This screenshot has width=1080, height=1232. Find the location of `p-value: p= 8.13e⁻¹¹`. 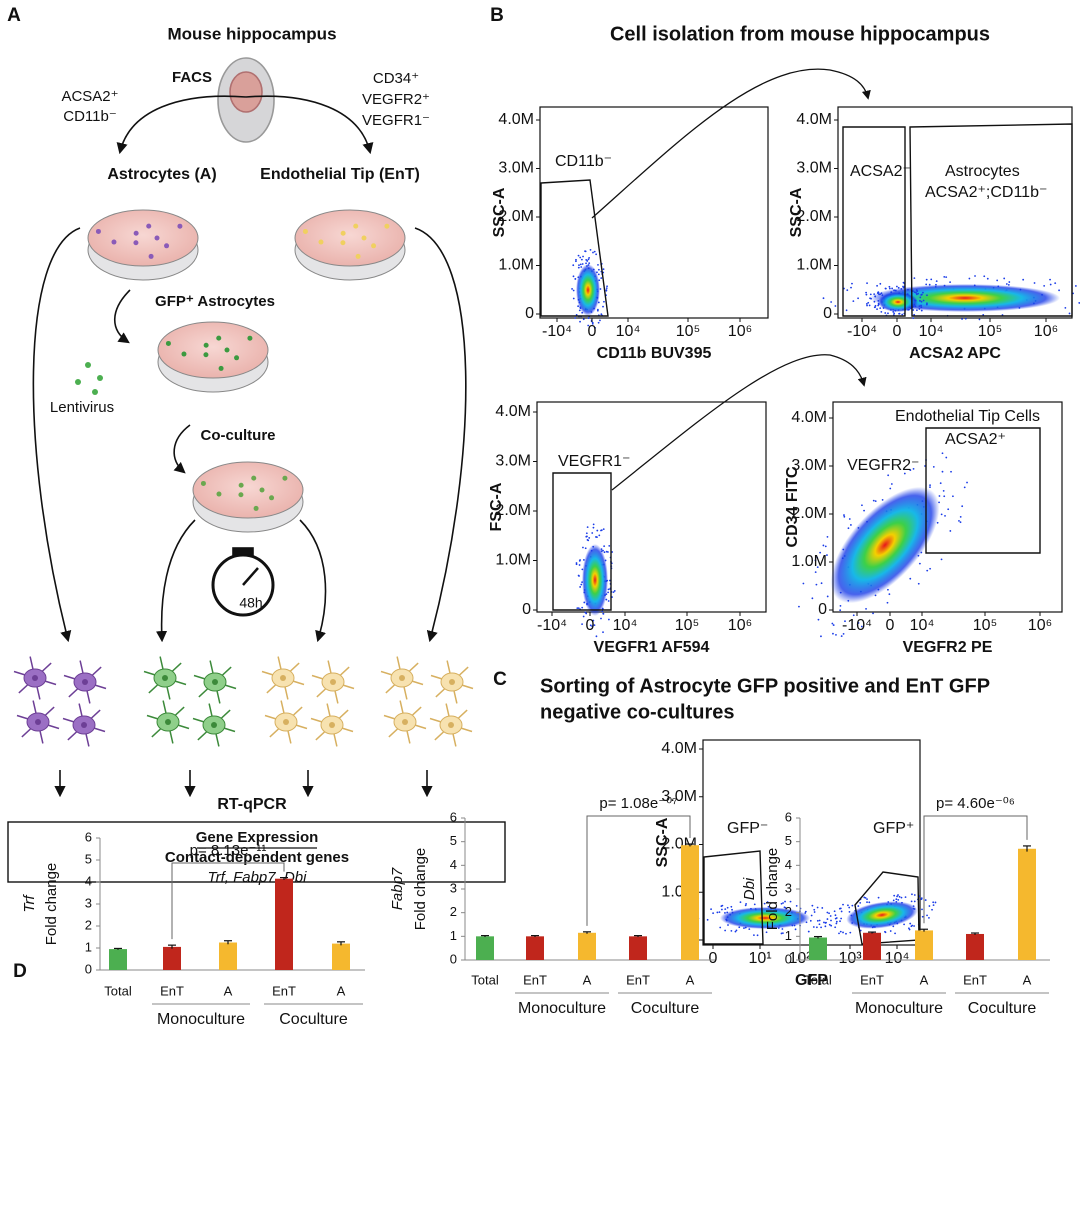

p-value: p= 8.13e⁻¹¹ is located at coordinates (228, 850).